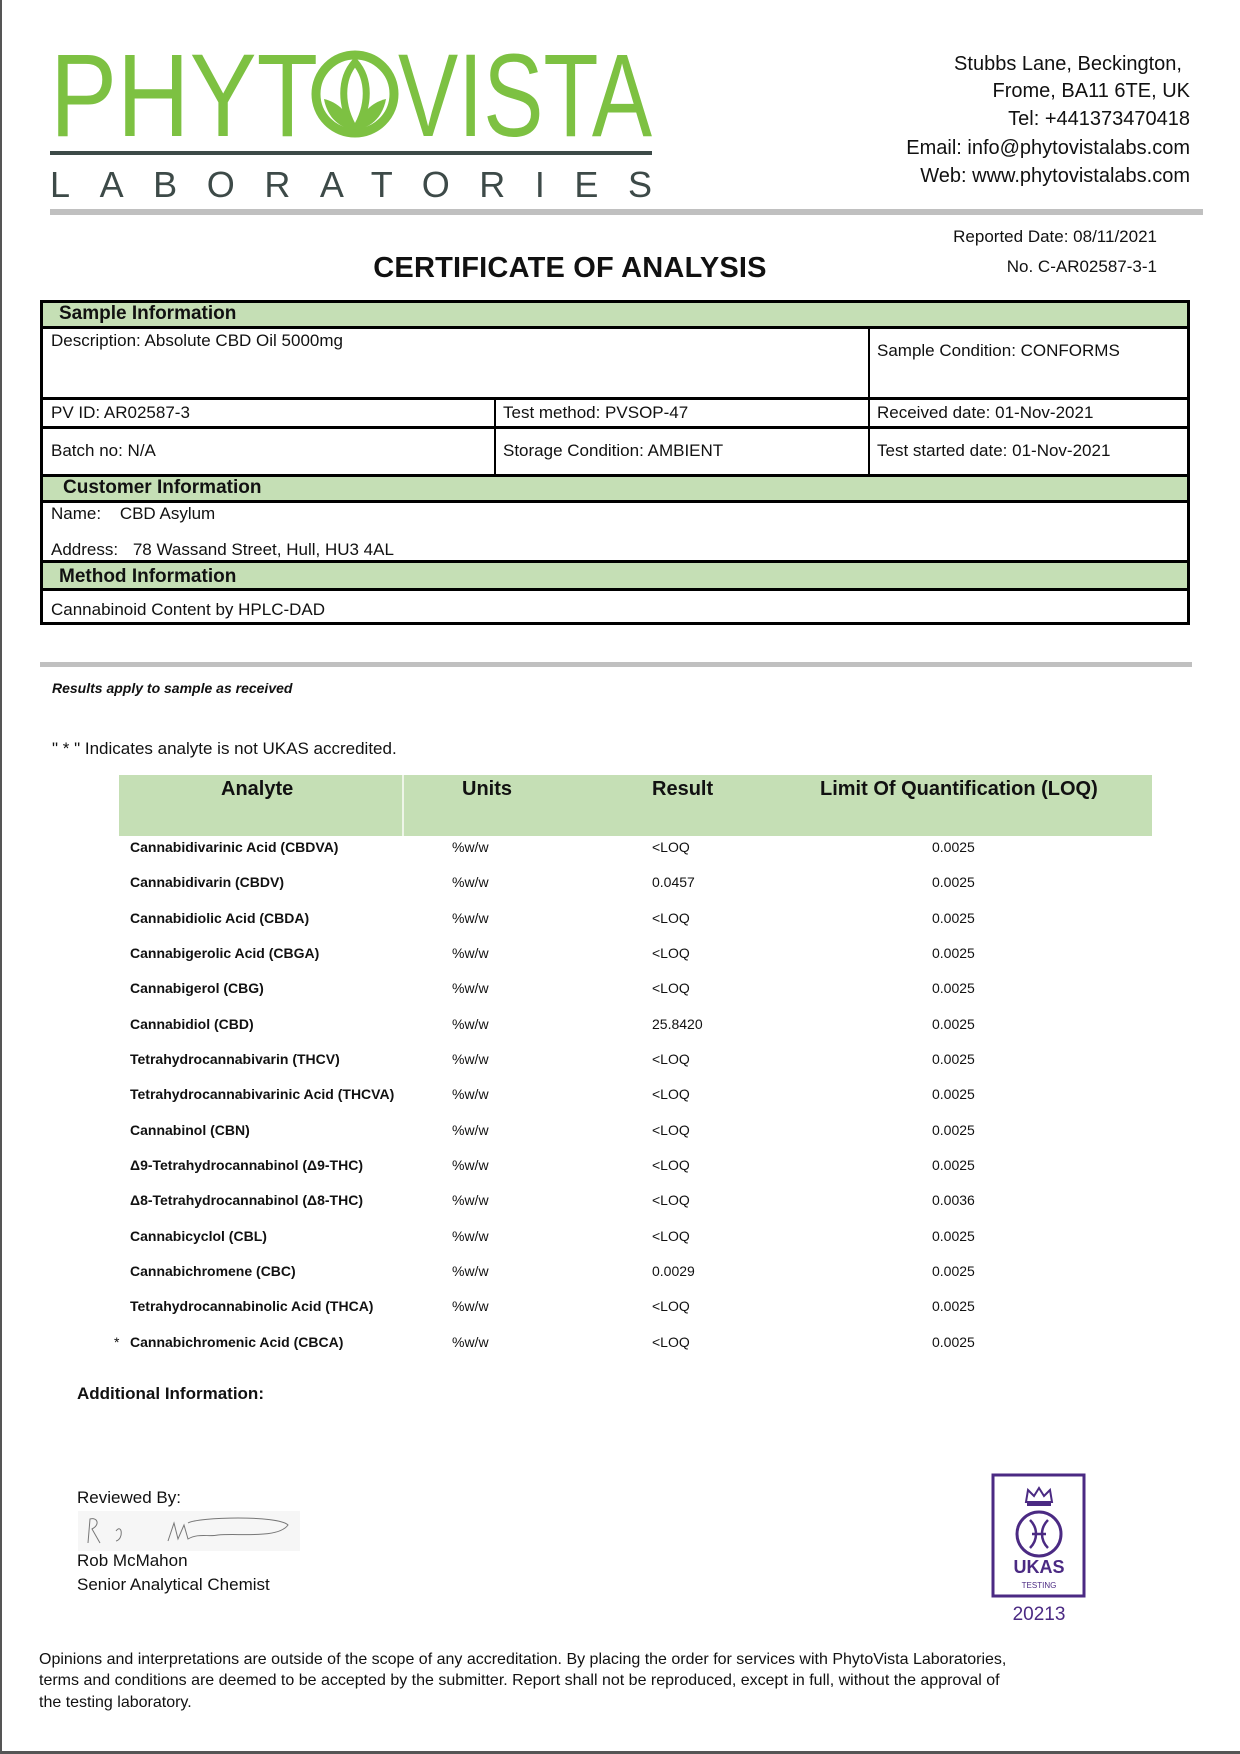 The image size is (1240, 1754). I want to click on table-row: Cannabigerol (CBG) %w/w <LOQ 0.0025, so click(620, 997).